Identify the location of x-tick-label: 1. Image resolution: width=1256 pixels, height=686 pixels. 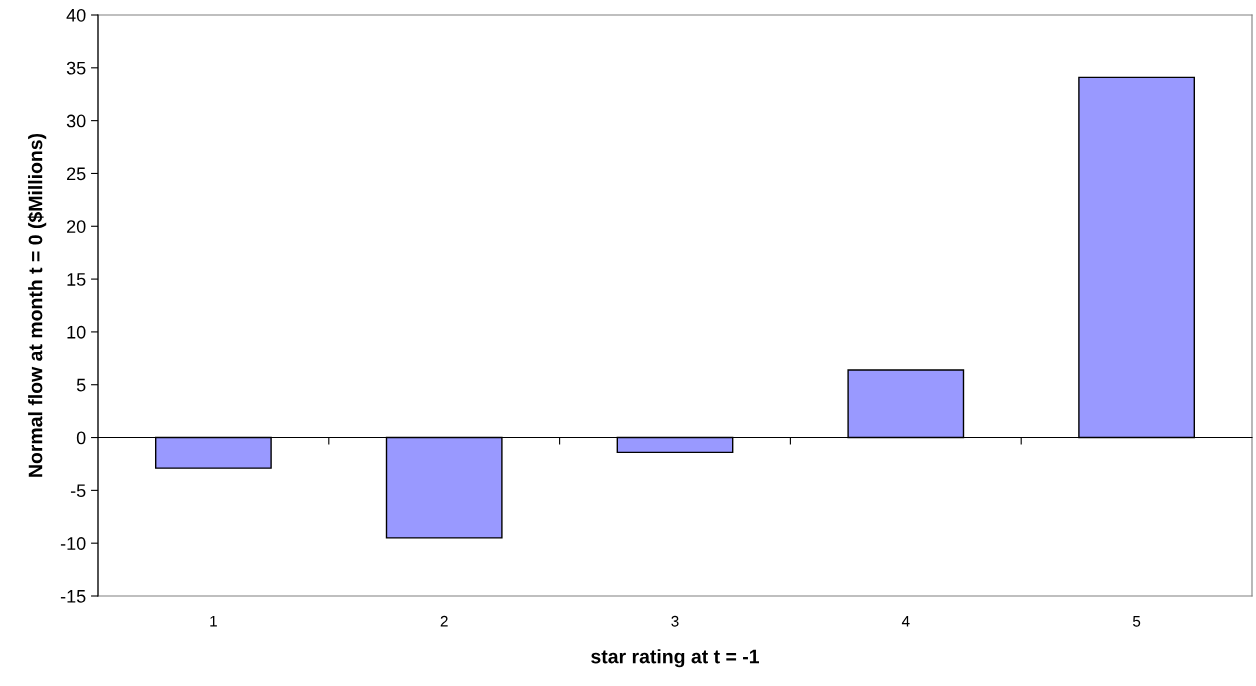
(213, 621).